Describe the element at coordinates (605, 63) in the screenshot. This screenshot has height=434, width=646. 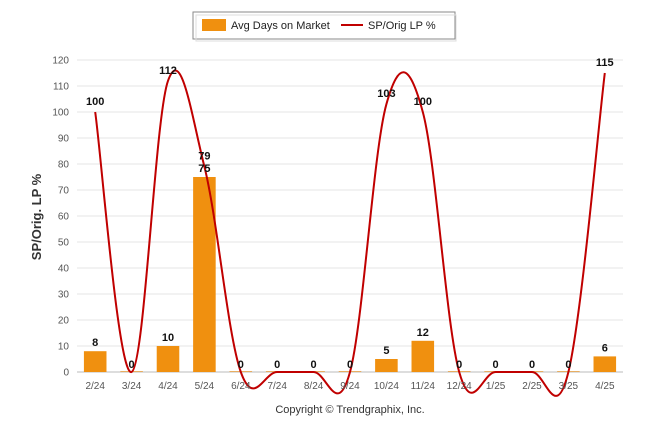
I see `line-data-label: 115` at that location.